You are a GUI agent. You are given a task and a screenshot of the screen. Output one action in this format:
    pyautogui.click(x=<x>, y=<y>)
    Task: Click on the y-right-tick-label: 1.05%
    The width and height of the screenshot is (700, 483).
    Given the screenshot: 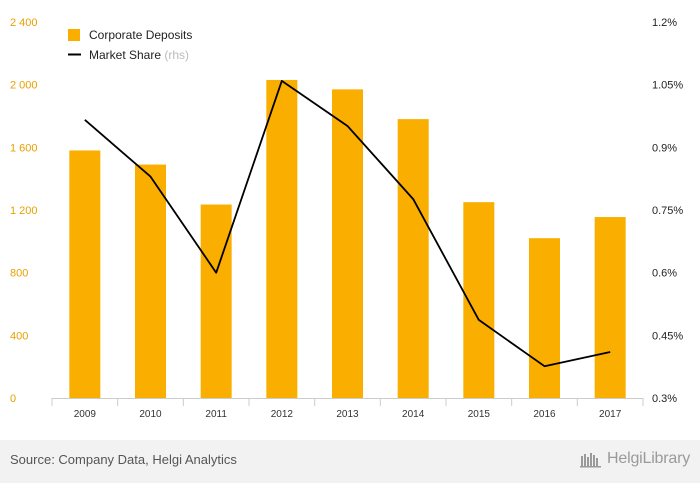 What is the action you would take?
    pyautogui.click(x=667, y=86)
    